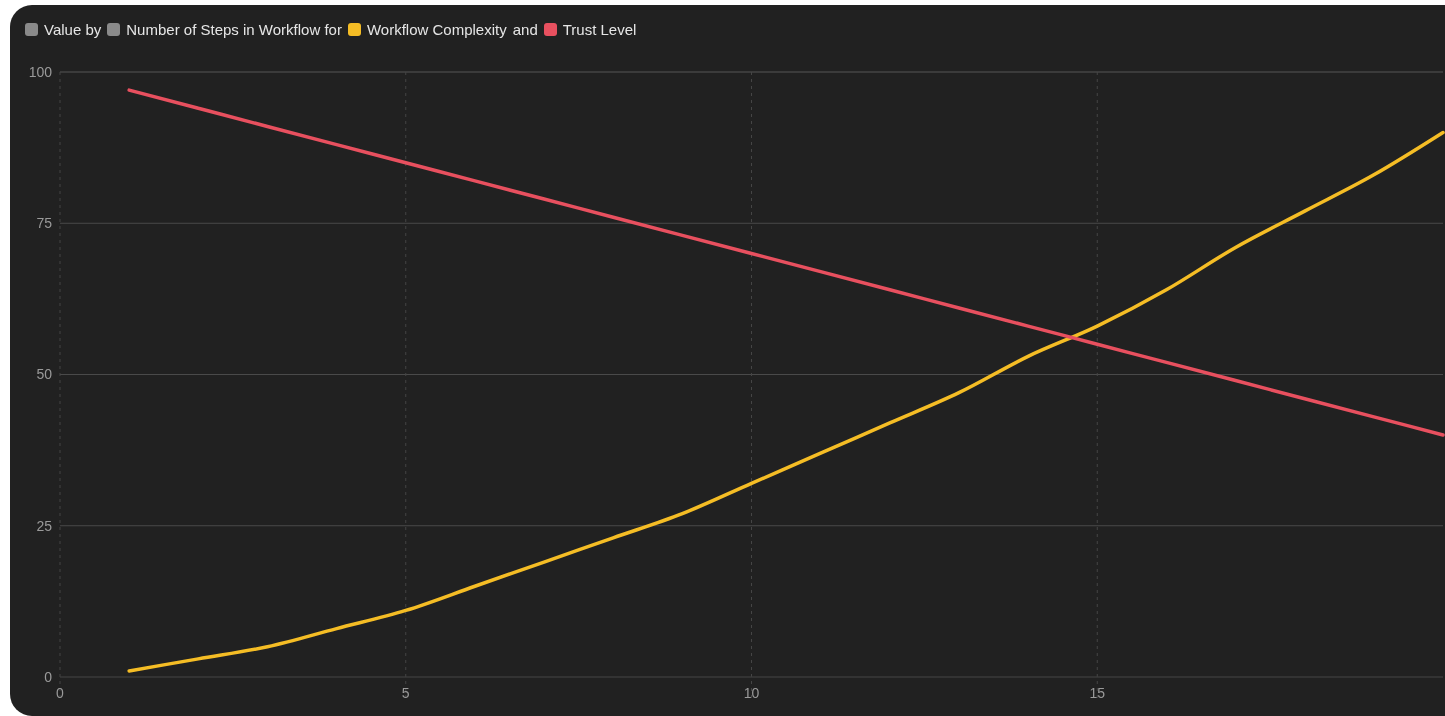  What do you see at coordinates (60, 693) in the screenshot?
I see `x-tick-label: 0` at bounding box center [60, 693].